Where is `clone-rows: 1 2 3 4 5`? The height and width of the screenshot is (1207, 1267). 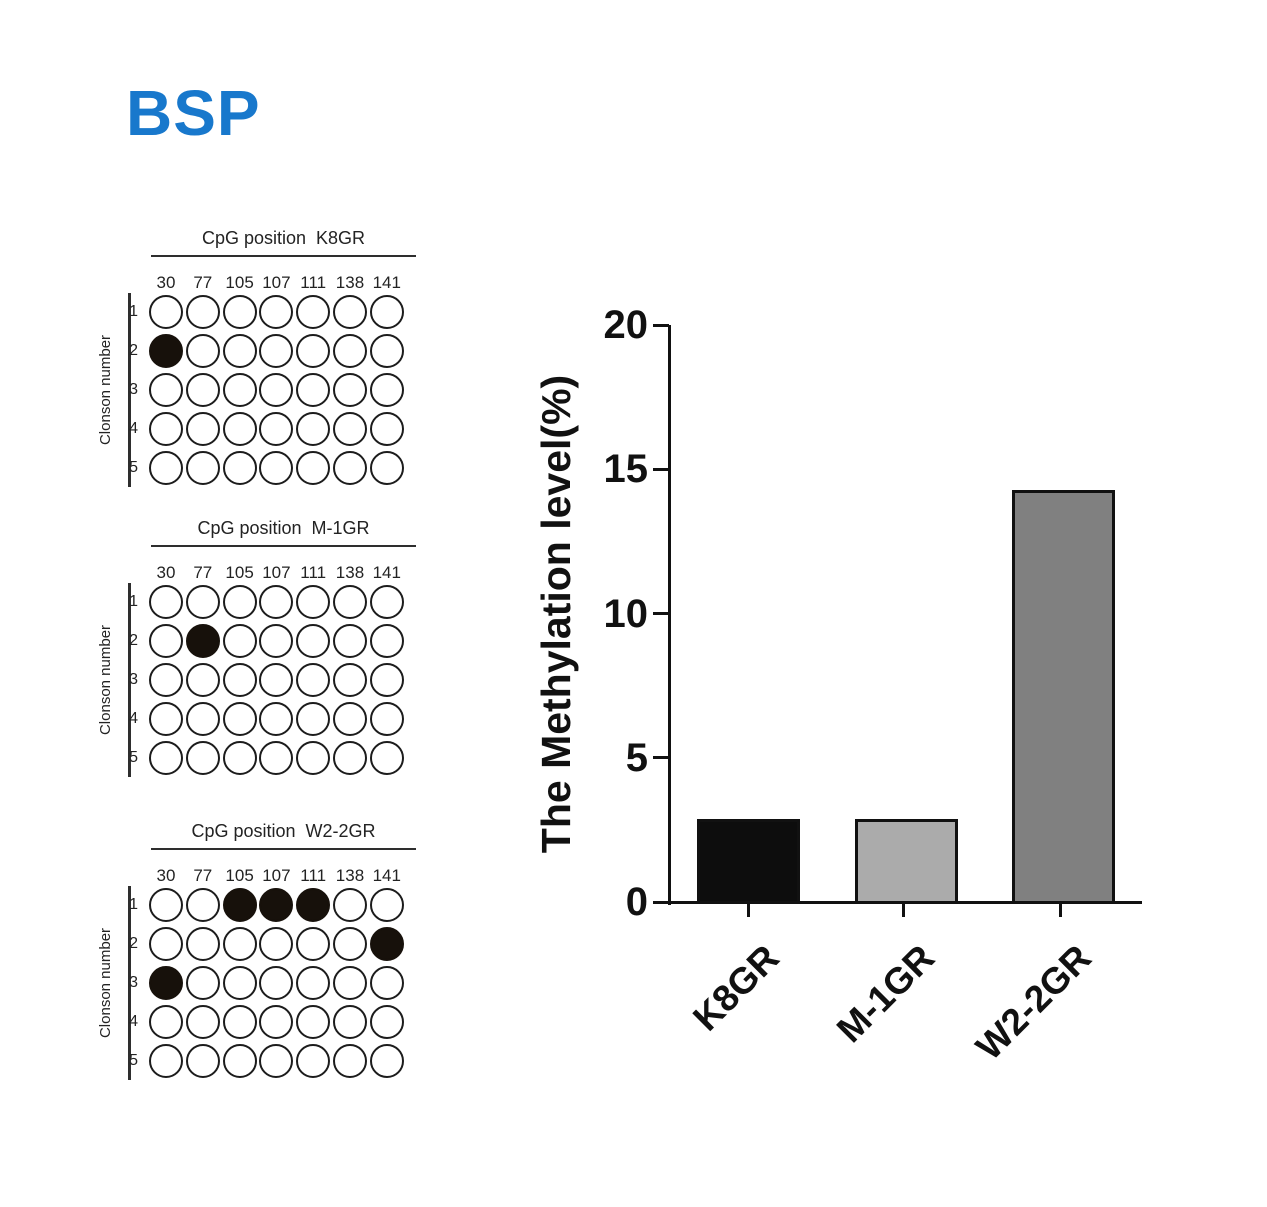
clone-rows: 1 2 3 4 5 is located at coordinates (247, 985).